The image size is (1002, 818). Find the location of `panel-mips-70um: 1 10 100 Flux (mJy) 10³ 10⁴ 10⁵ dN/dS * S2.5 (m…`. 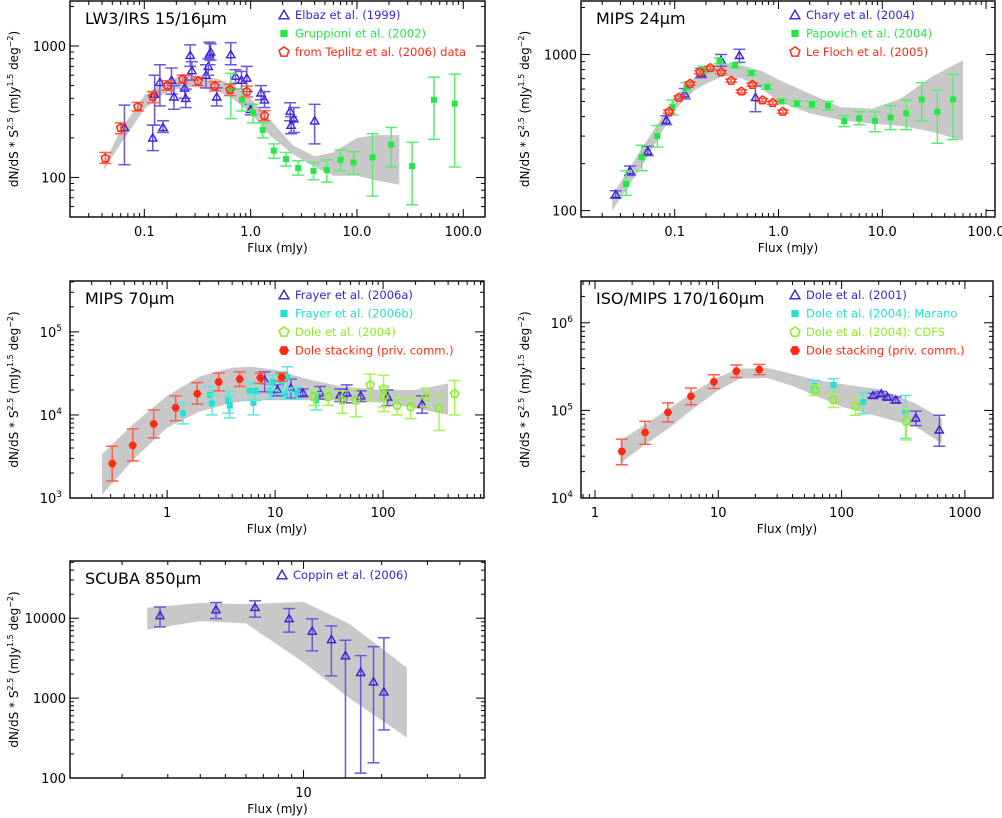

panel-mips-70um: 1 10 100 Flux (mJy) 10³ 10⁴ 10⁵ dN/dS * S2.5 (m… is located at coordinates (245, 408).